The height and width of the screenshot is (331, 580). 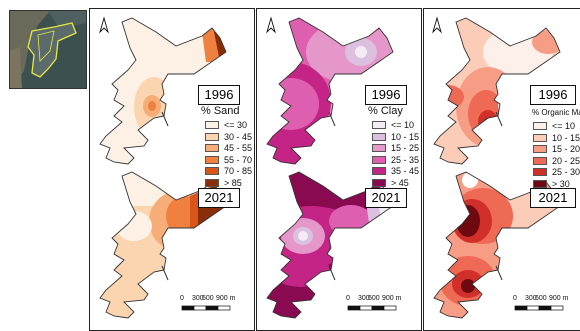 What do you see at coordinates (238, 171) in the screenshot?
I see `legend-label: 70 - 85` at bounding box center [238, 171].